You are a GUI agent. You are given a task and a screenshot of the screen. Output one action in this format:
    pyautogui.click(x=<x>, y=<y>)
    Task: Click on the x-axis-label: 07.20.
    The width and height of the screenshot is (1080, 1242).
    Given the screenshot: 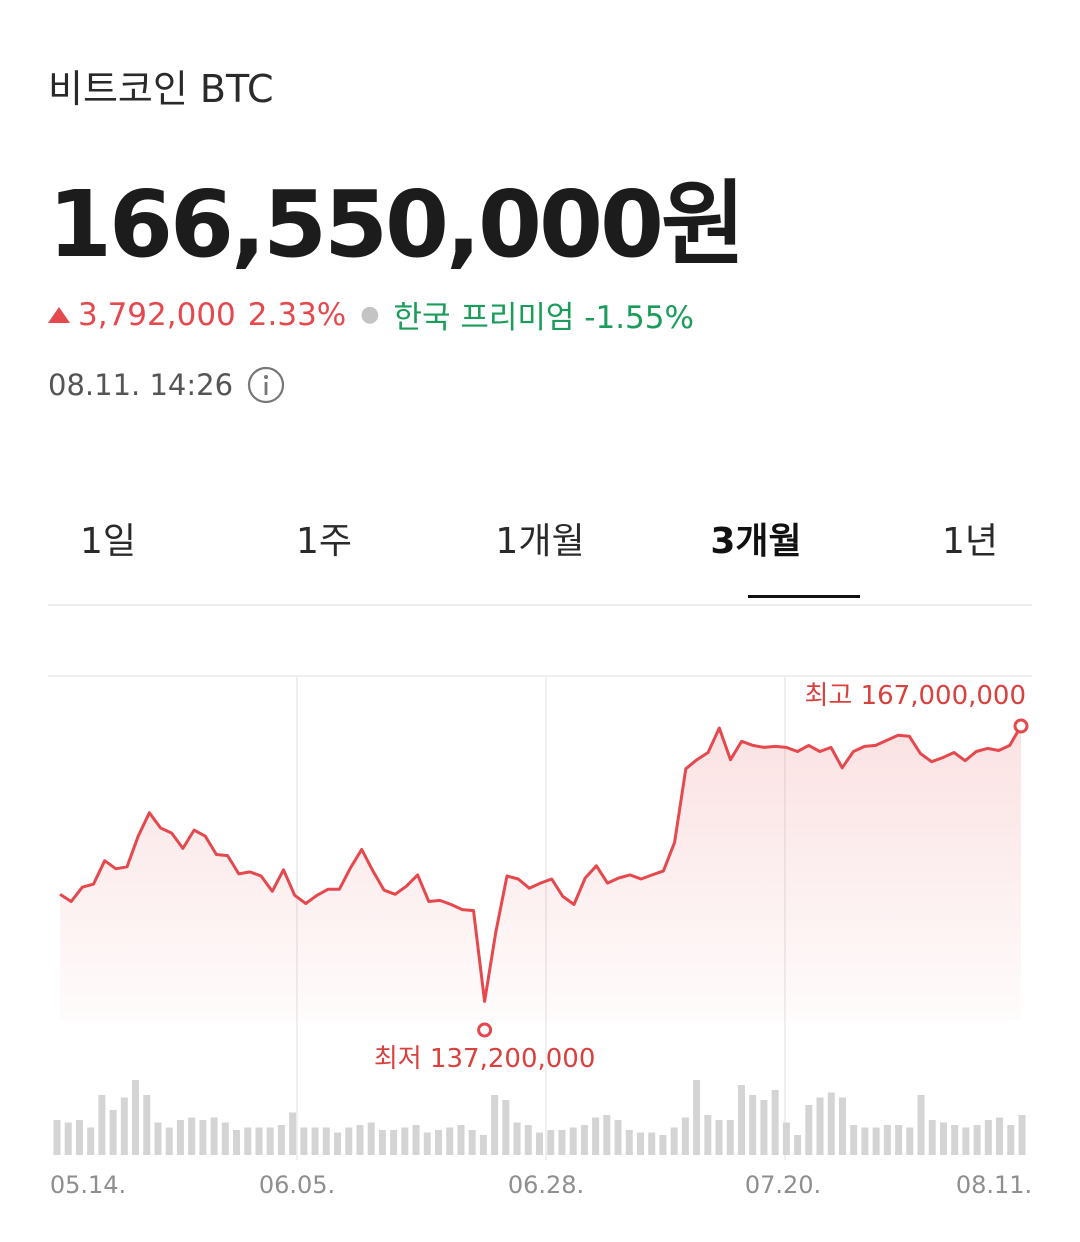 What is the action you would take?
    pyautogui.click(x=783, y=1185)
    